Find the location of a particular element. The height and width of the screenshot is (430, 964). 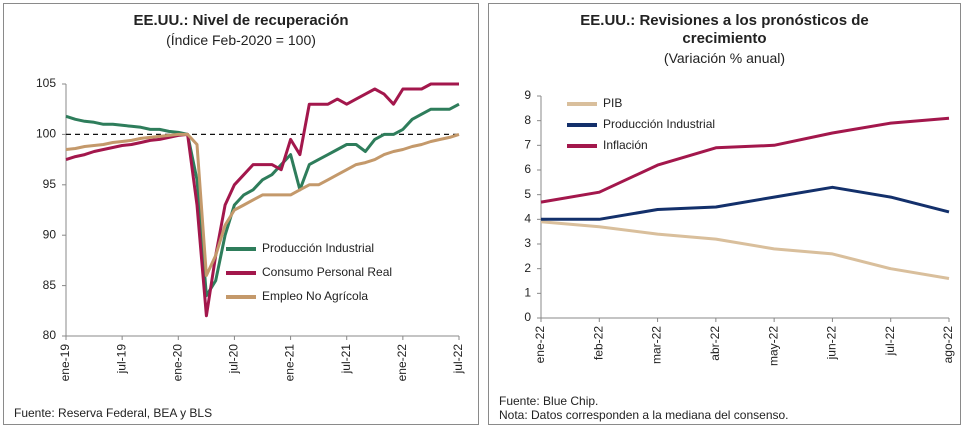

y-tick-label: 2 is located at coordinates (527, 268).